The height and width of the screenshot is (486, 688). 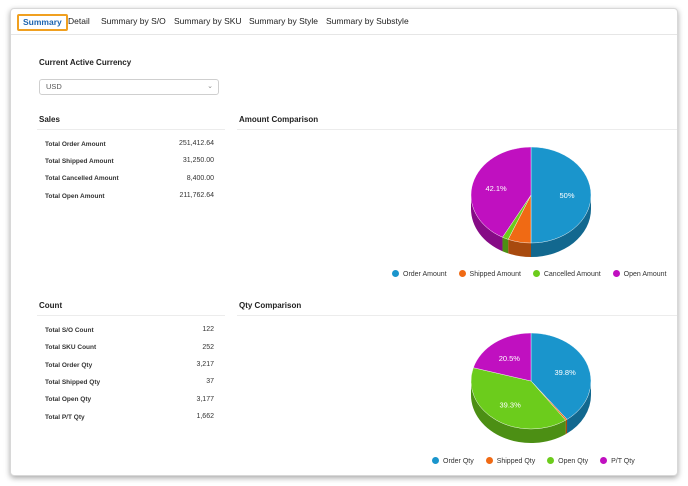 I want to click on qty-slice-open-qty, so click(x=518, y=398).